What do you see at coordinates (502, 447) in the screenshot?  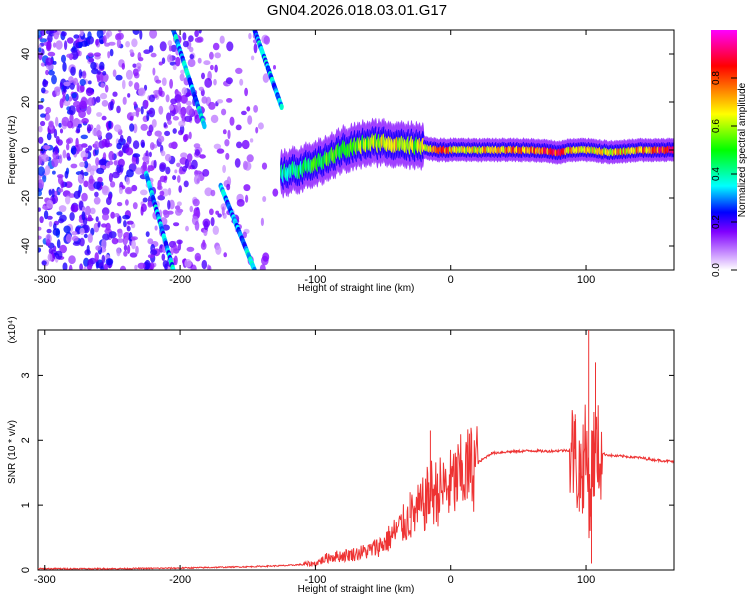 I see `snr-spikes` at bounding box center [502, 447].